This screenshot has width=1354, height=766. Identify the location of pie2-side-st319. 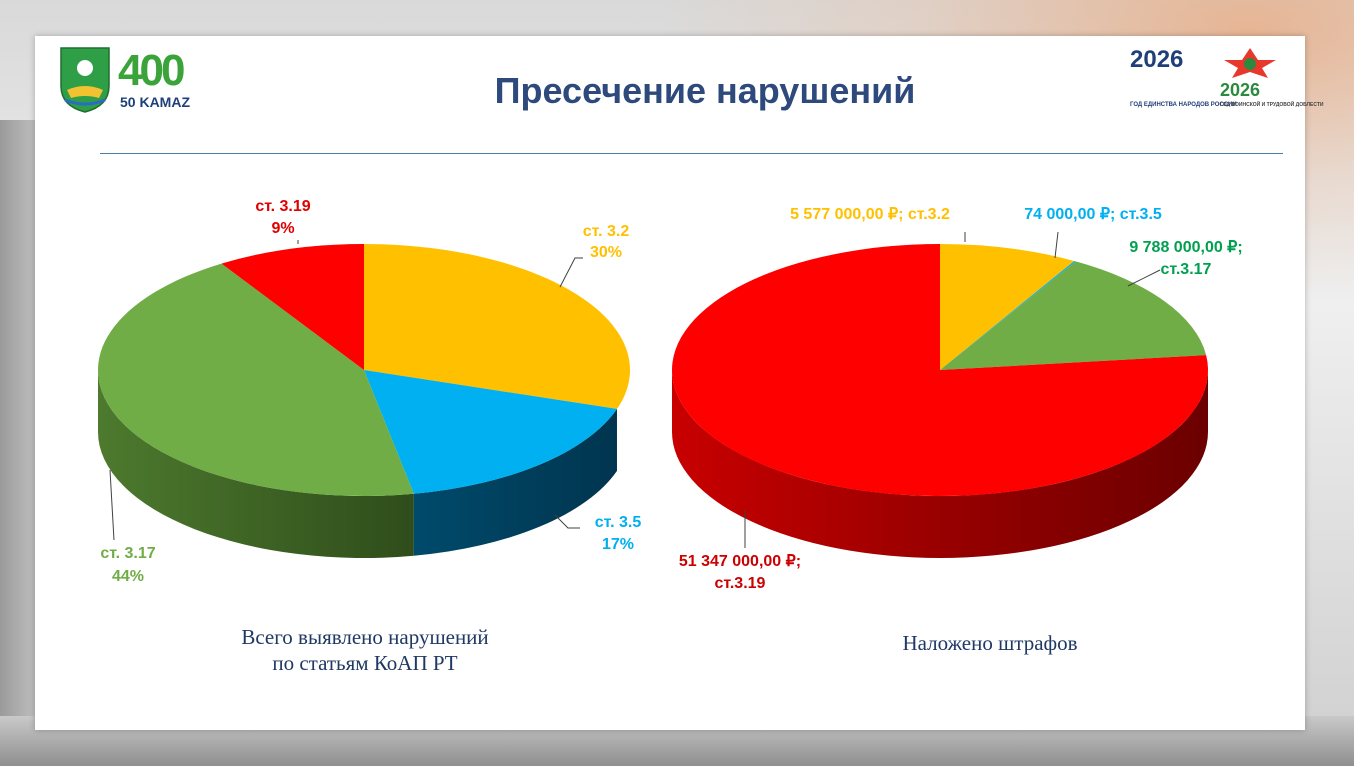
(940, 464).